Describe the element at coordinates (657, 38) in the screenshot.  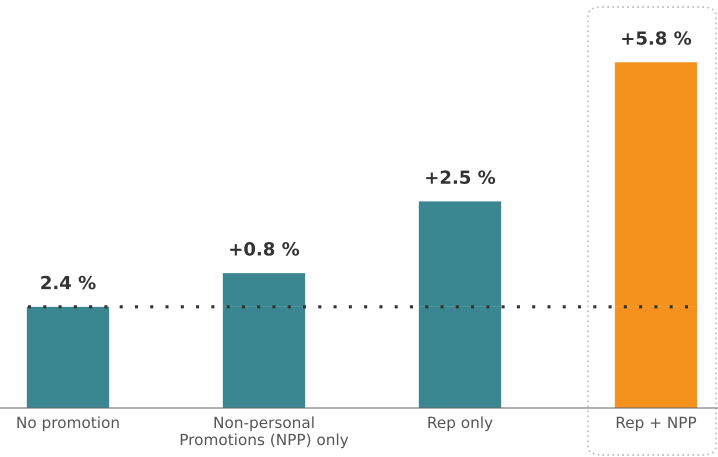
I see `data-label: +5.8 %` at that location.